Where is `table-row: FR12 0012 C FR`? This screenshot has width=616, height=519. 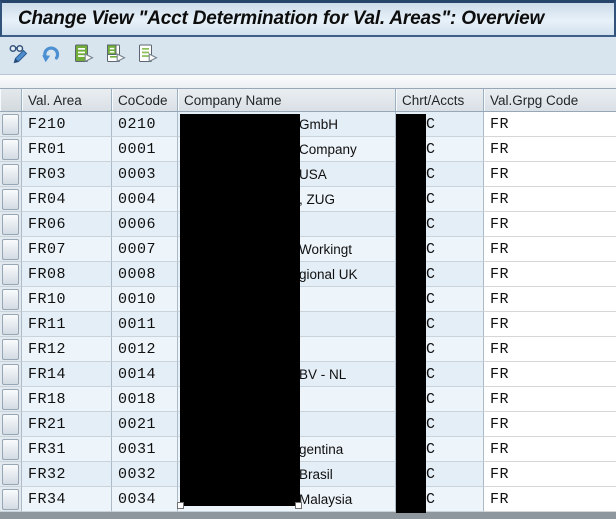 table-row: FR12 0012 C FR is located at coordinates (308, 349).